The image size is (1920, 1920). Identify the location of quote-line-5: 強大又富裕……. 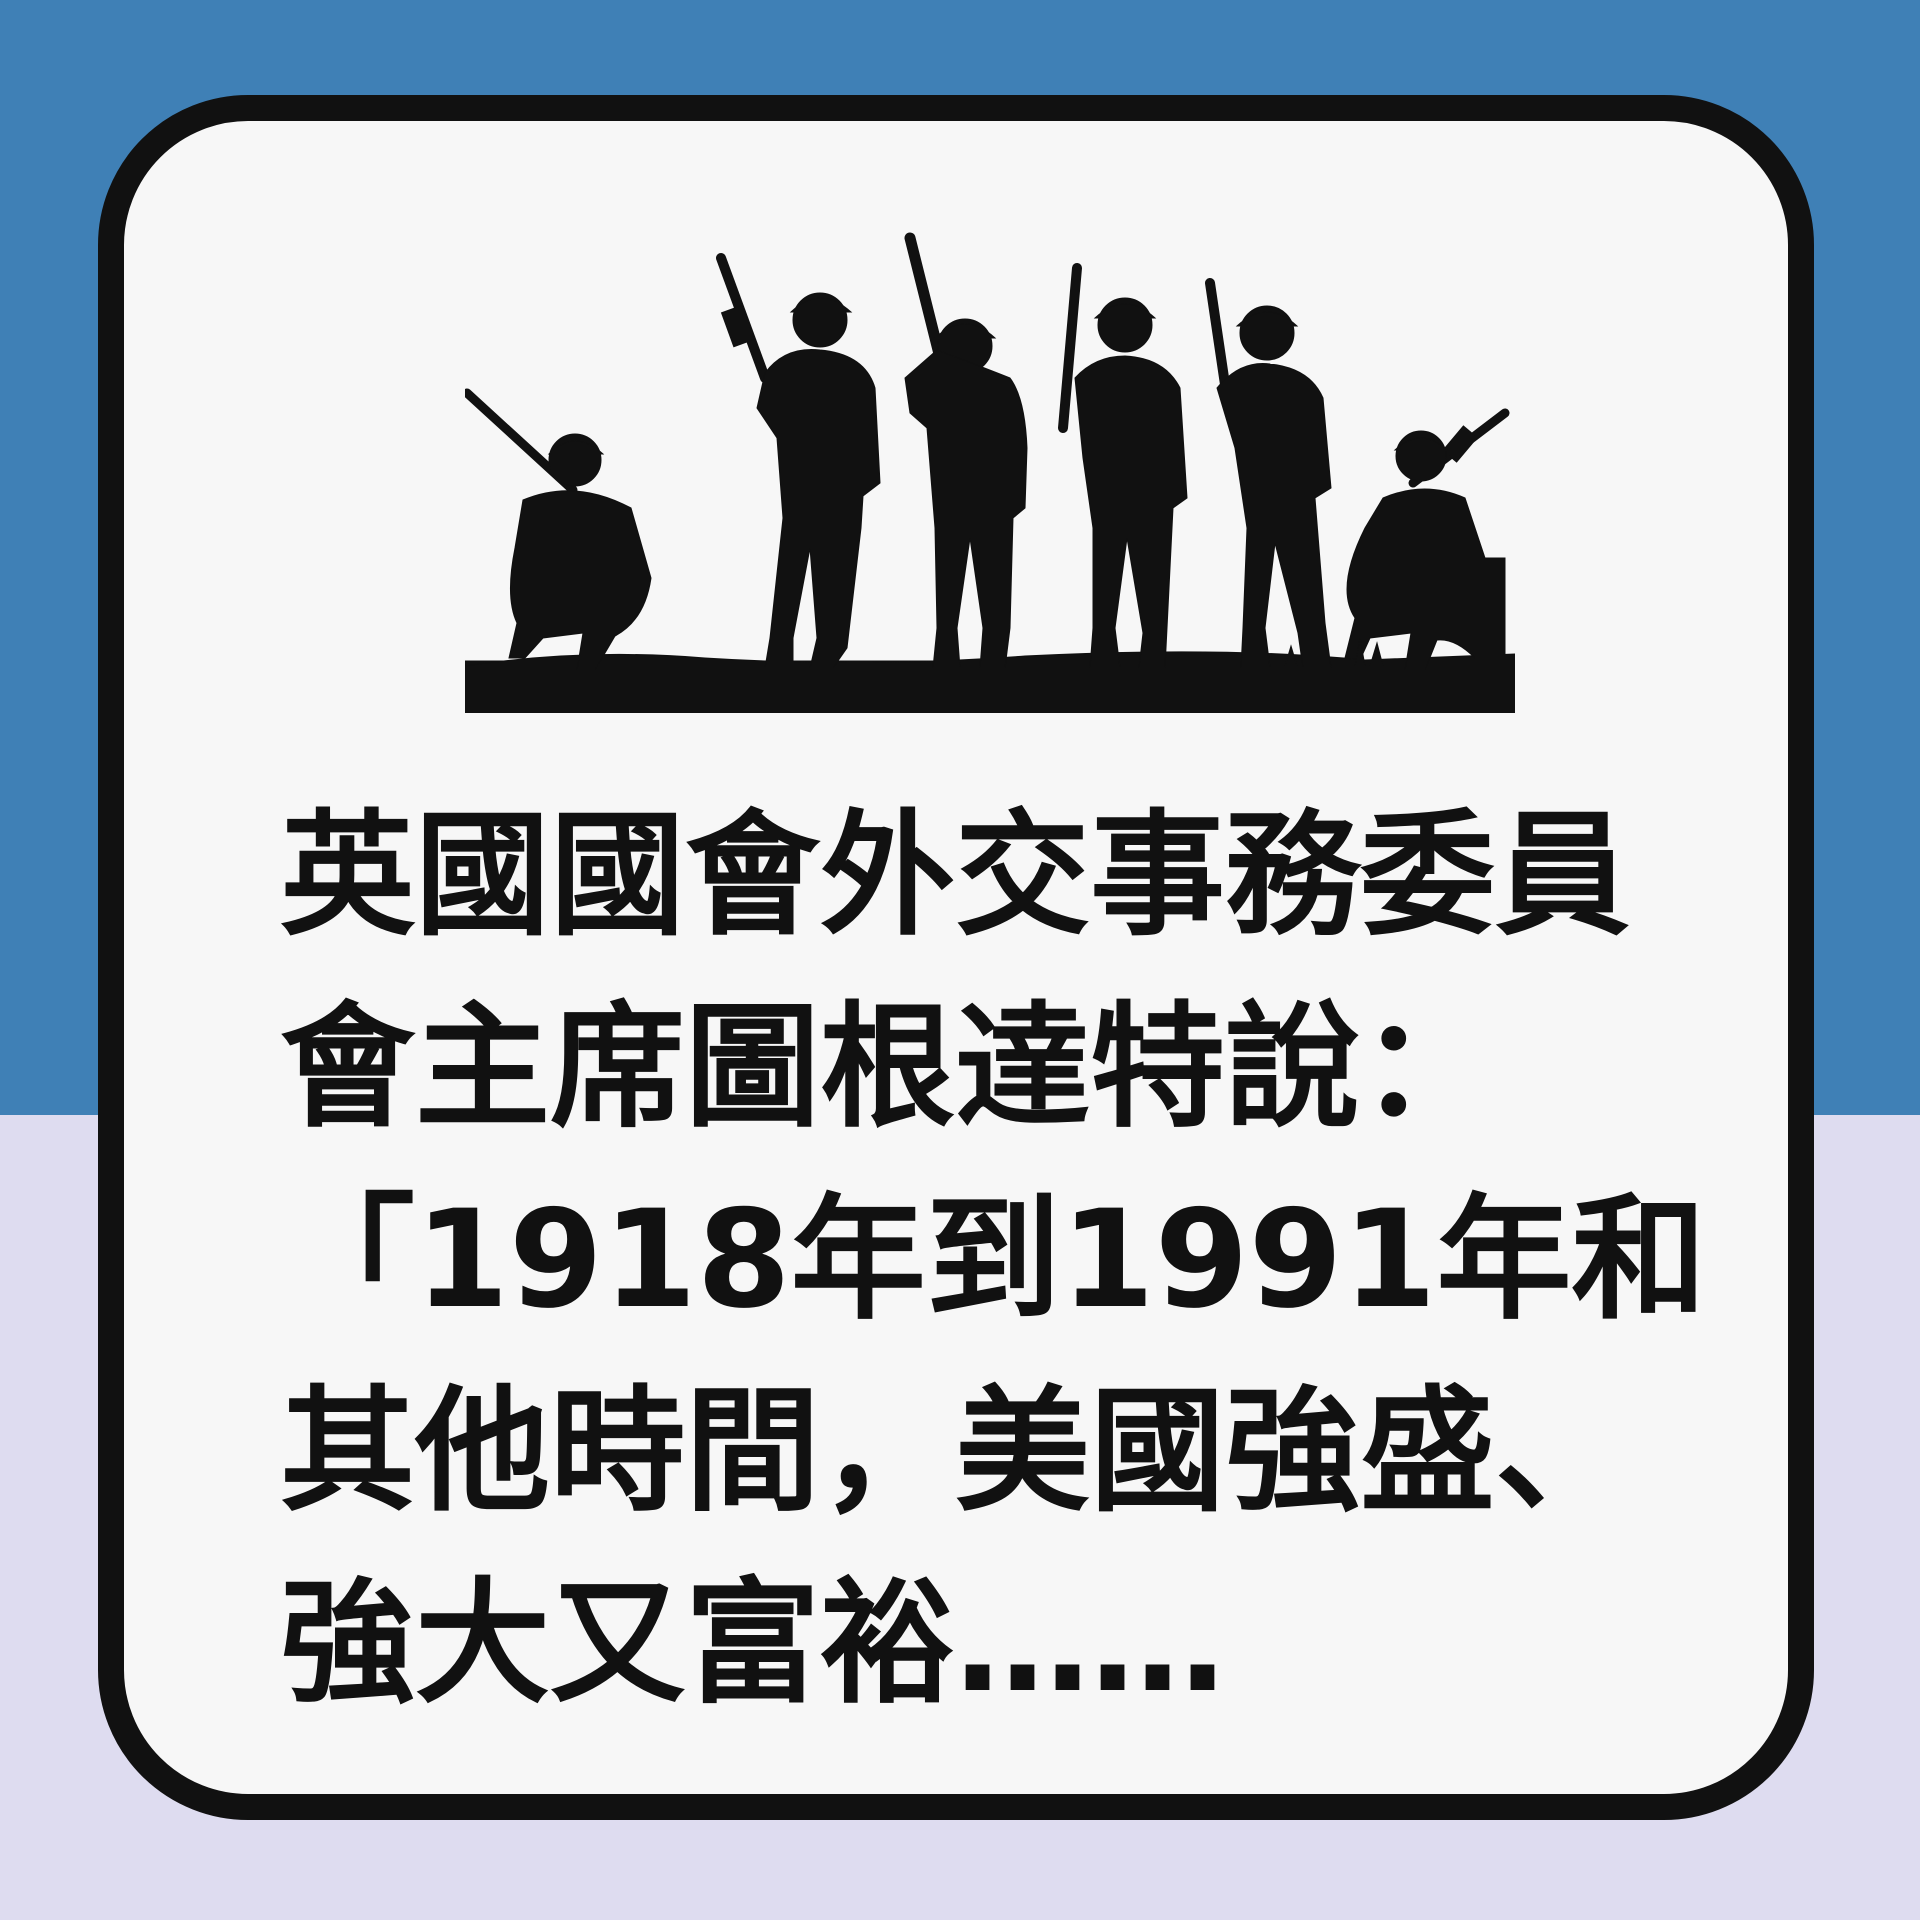
(752, 1643).